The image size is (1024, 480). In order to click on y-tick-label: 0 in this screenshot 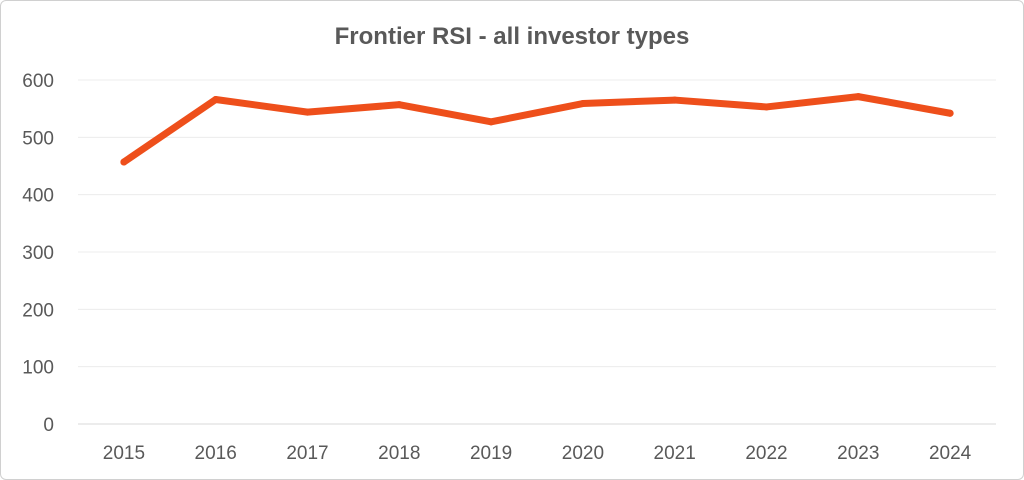, I will do `click(48, 425)`.